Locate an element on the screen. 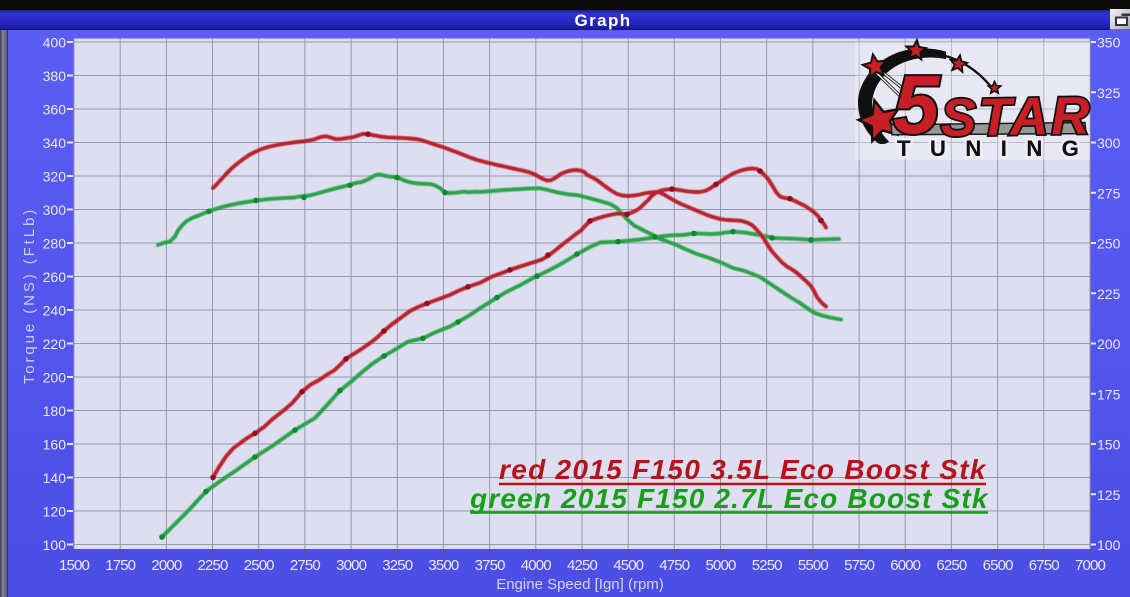  svg-text: 6500 is located at coordinates (998, 565).